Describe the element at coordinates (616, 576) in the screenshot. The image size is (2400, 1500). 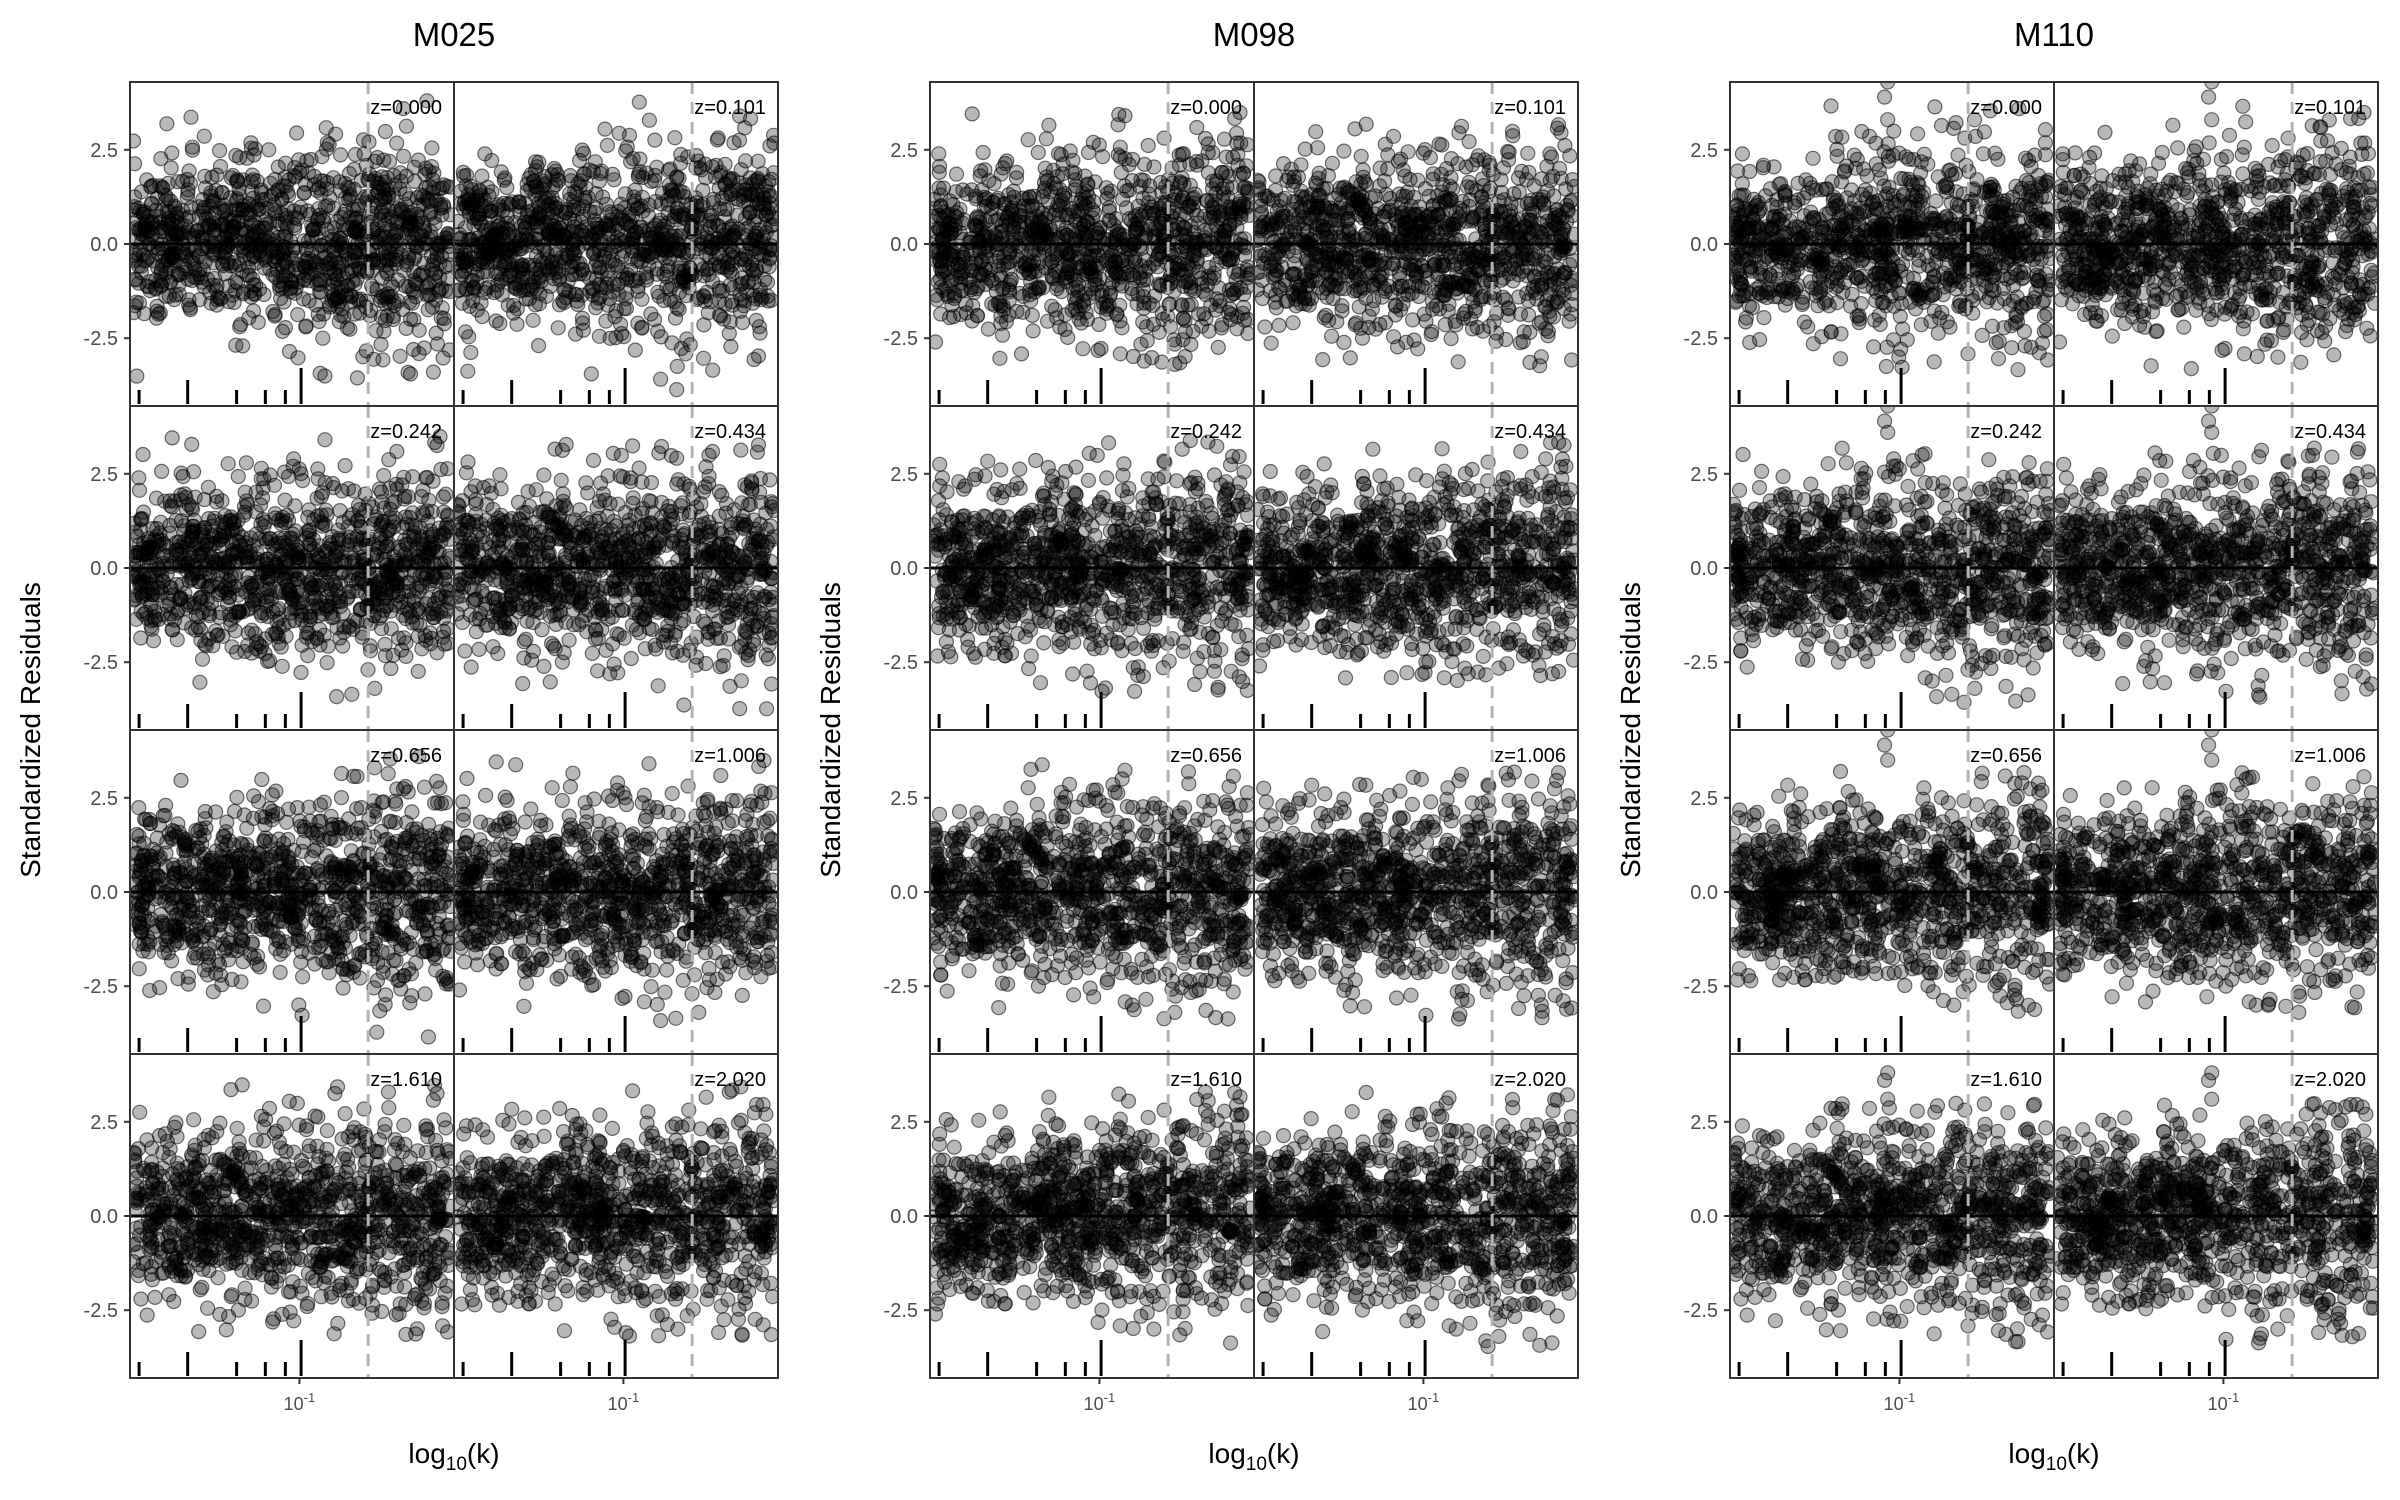
I see `residual-points` at that location.